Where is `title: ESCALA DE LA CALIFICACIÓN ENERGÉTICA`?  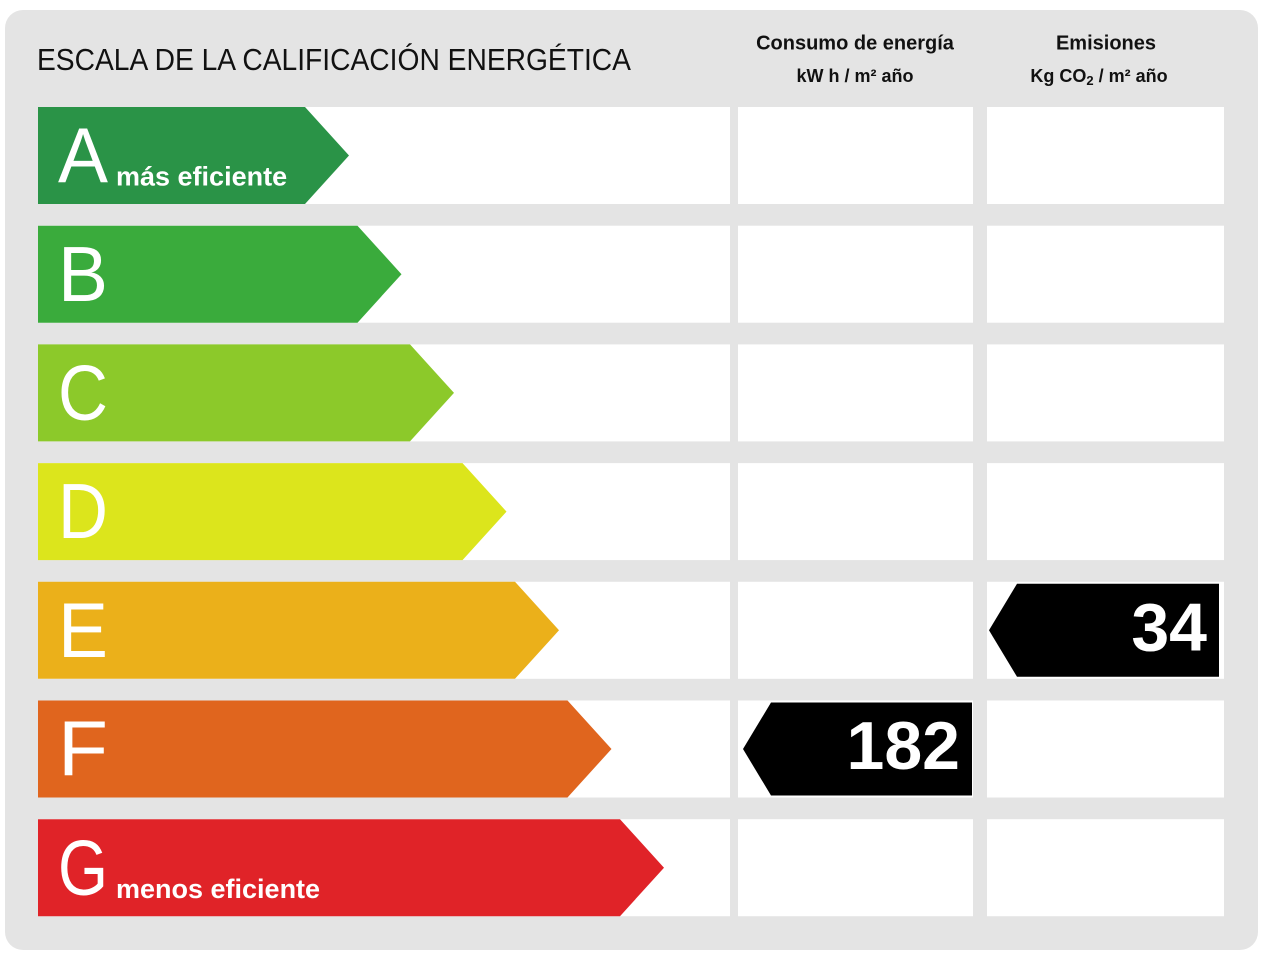
title: ESCALA DE LA CALIFICACIÓN ENERGÉTICA is located at coordinates (334, 59).